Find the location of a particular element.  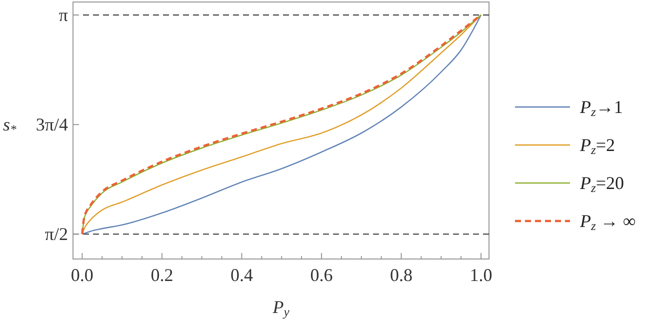

x-tick-label: 0.6 is located at coordinates (321, 275).